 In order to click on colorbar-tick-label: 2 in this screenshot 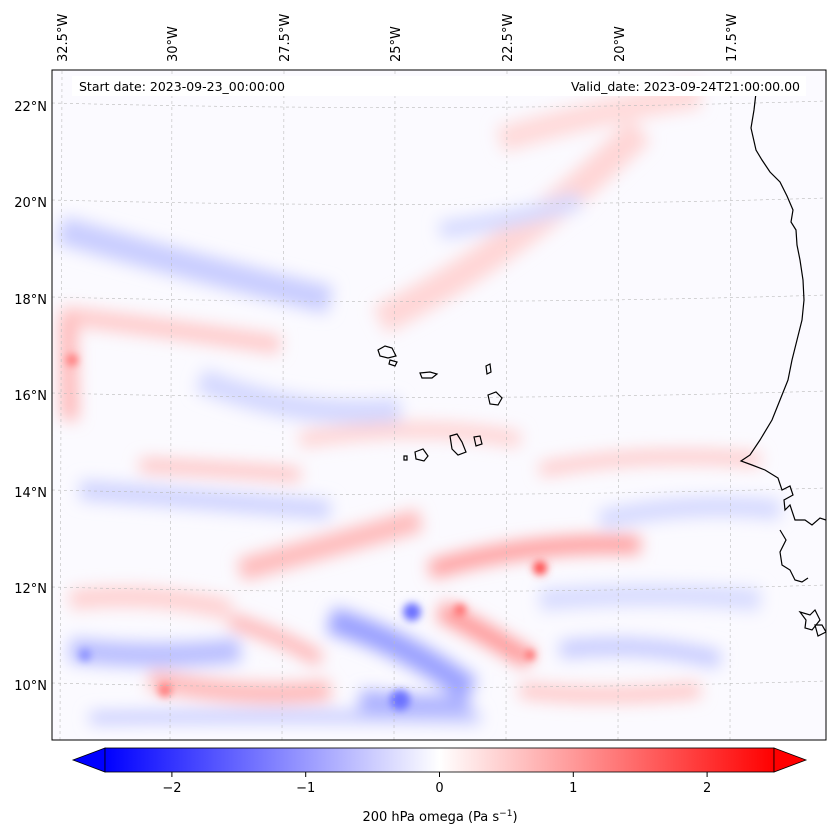, I will do `click(707, 788)`.